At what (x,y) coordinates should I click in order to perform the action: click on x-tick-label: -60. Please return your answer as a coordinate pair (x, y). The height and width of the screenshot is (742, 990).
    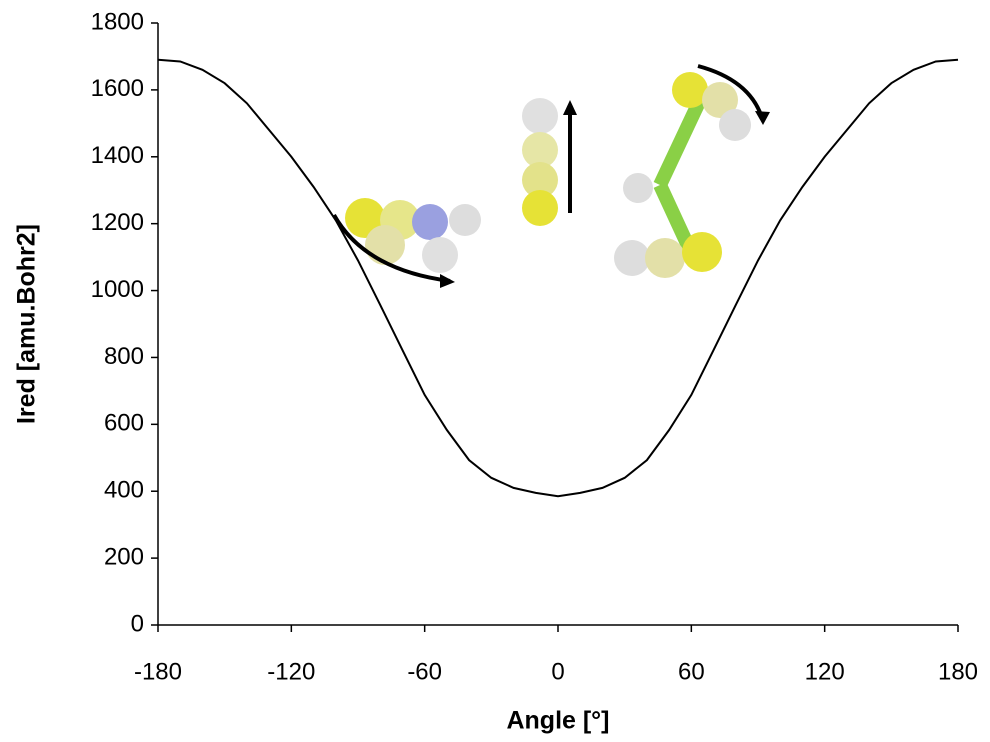
    Looking at the image, I should click on (424, 671).